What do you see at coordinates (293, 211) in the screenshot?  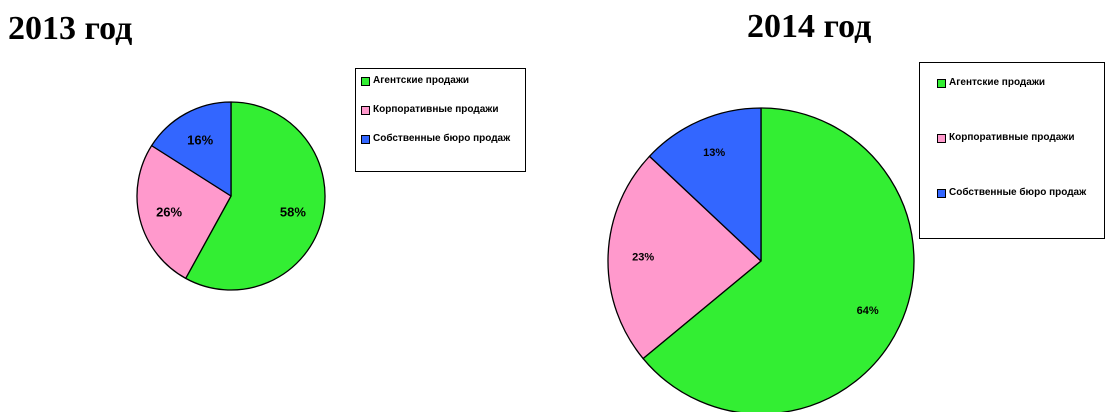 I see `data-label-agency: 58%` at bounding box center [293, 211].